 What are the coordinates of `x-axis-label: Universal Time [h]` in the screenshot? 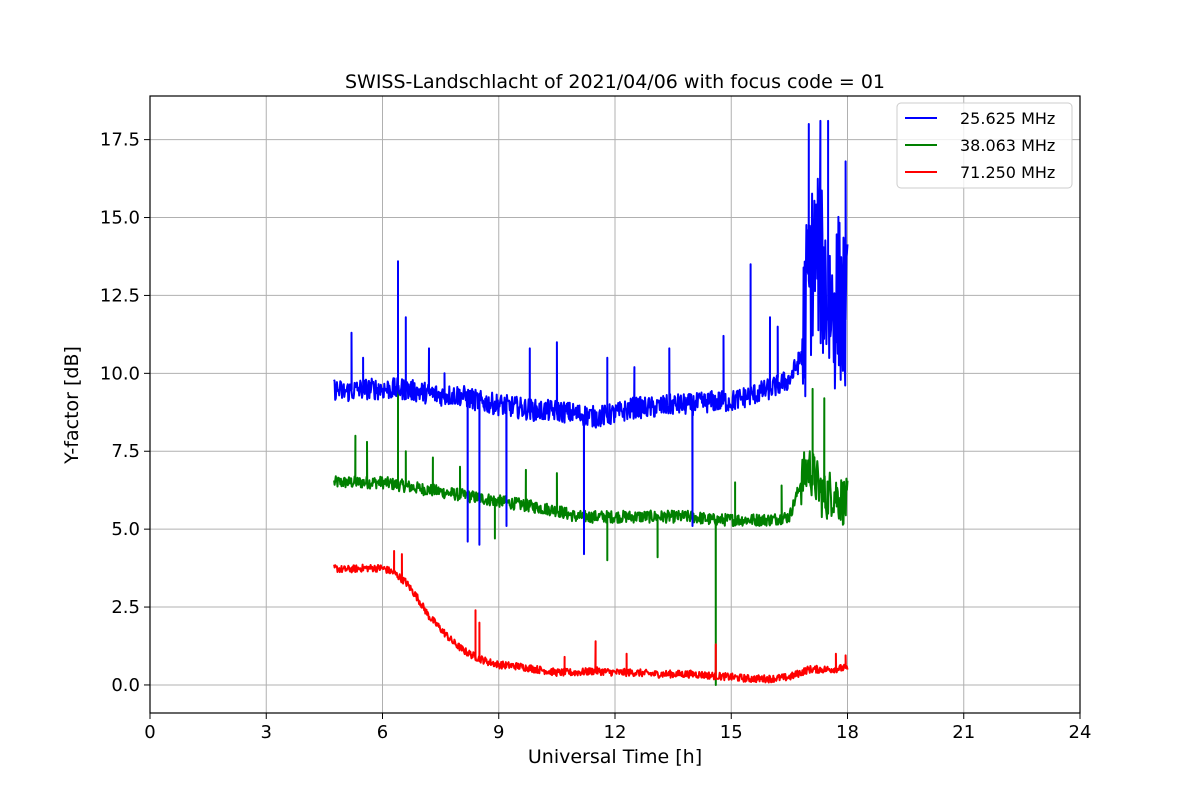 It's located at (615, 757).